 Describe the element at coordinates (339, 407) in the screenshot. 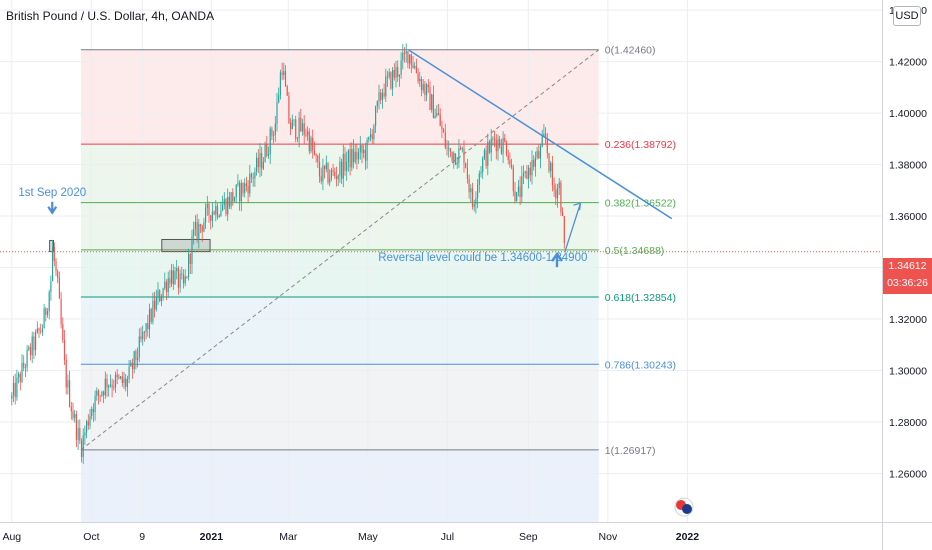

I see `fib-zone` at that location.